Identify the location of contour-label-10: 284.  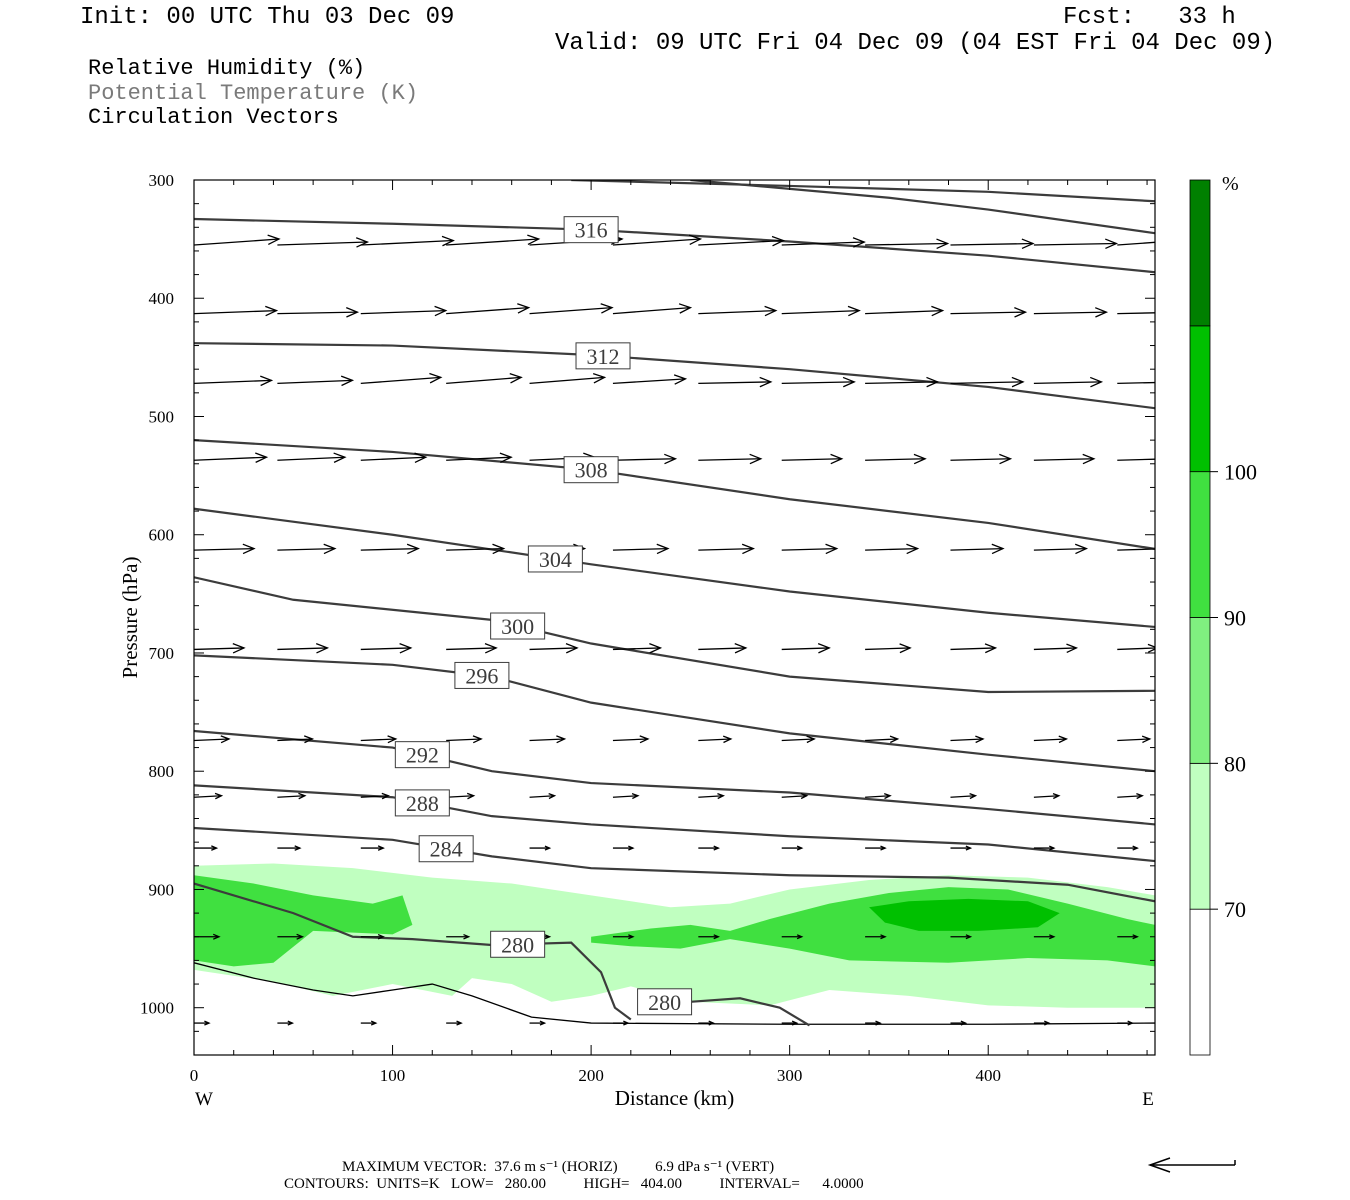
(446, 849).